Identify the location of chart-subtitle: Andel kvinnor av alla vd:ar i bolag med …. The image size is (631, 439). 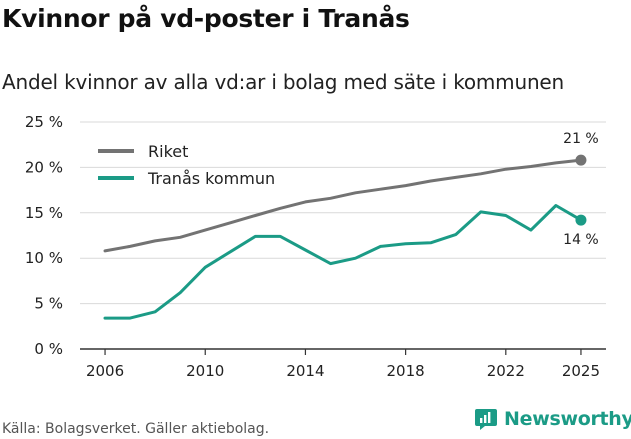
(283, 82).